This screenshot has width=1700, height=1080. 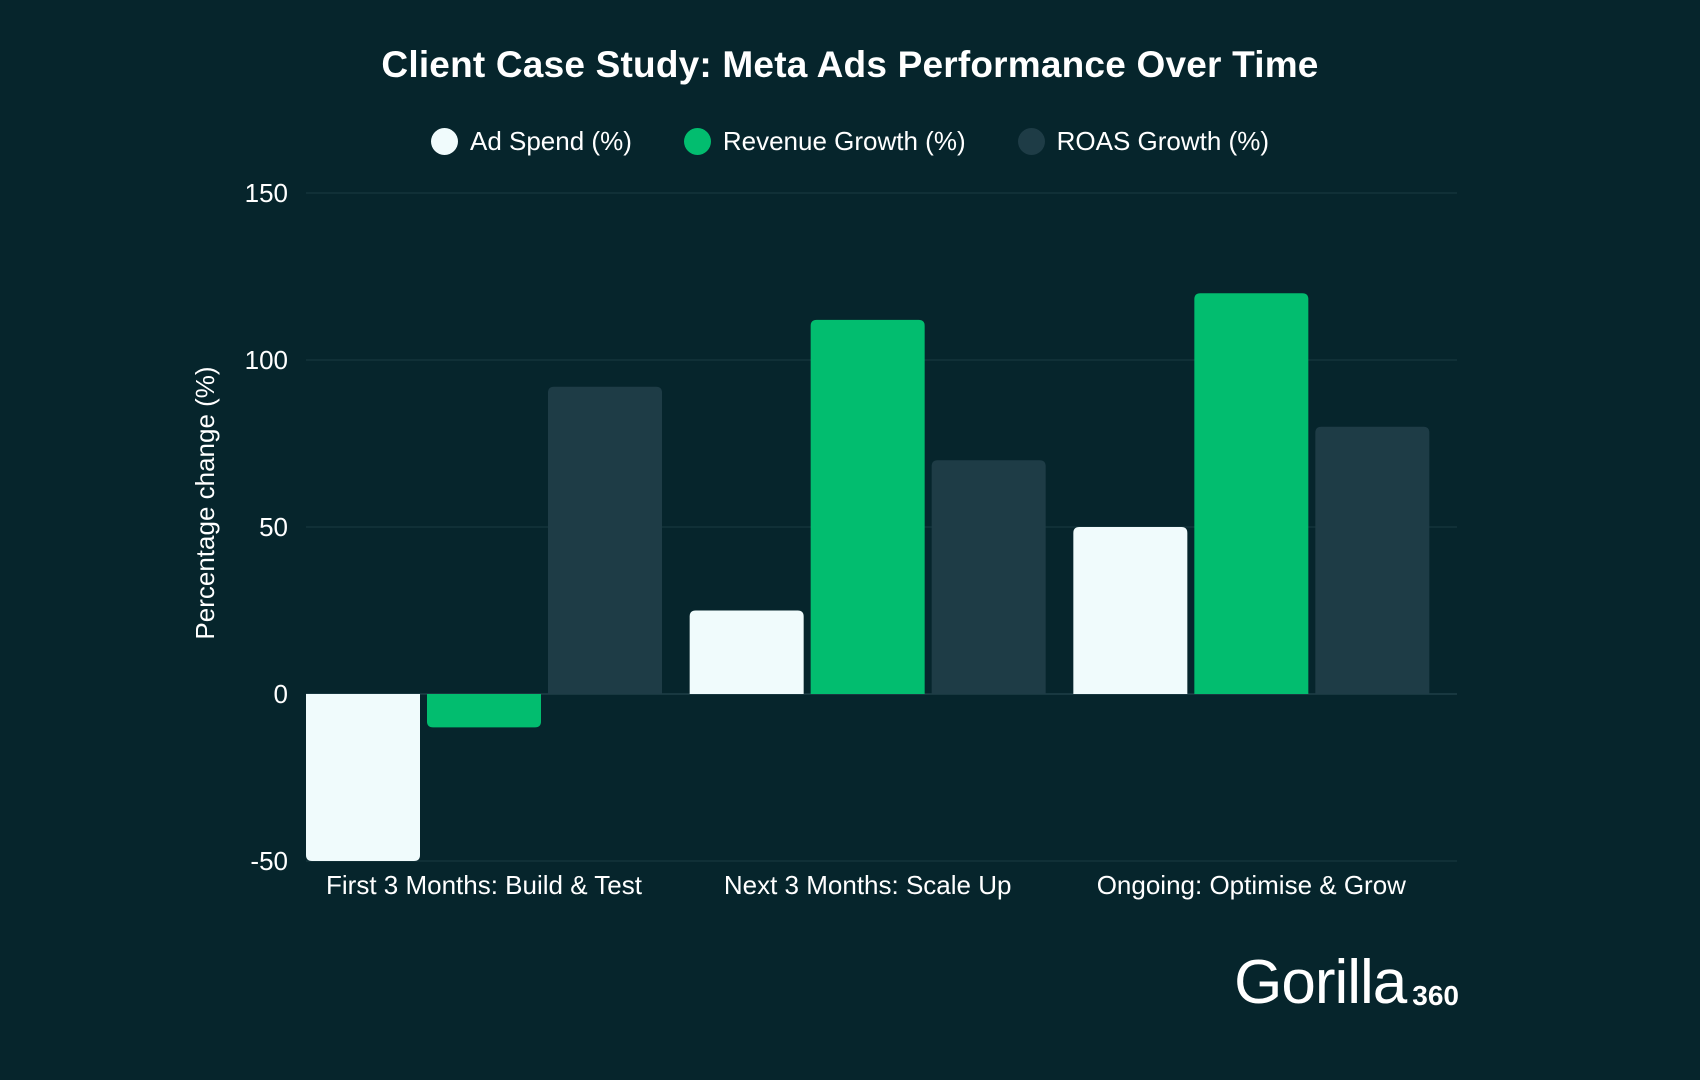 I want to click on legend-item-revenue-growth: Revenue Growth (%), so click(x=824, y=141).